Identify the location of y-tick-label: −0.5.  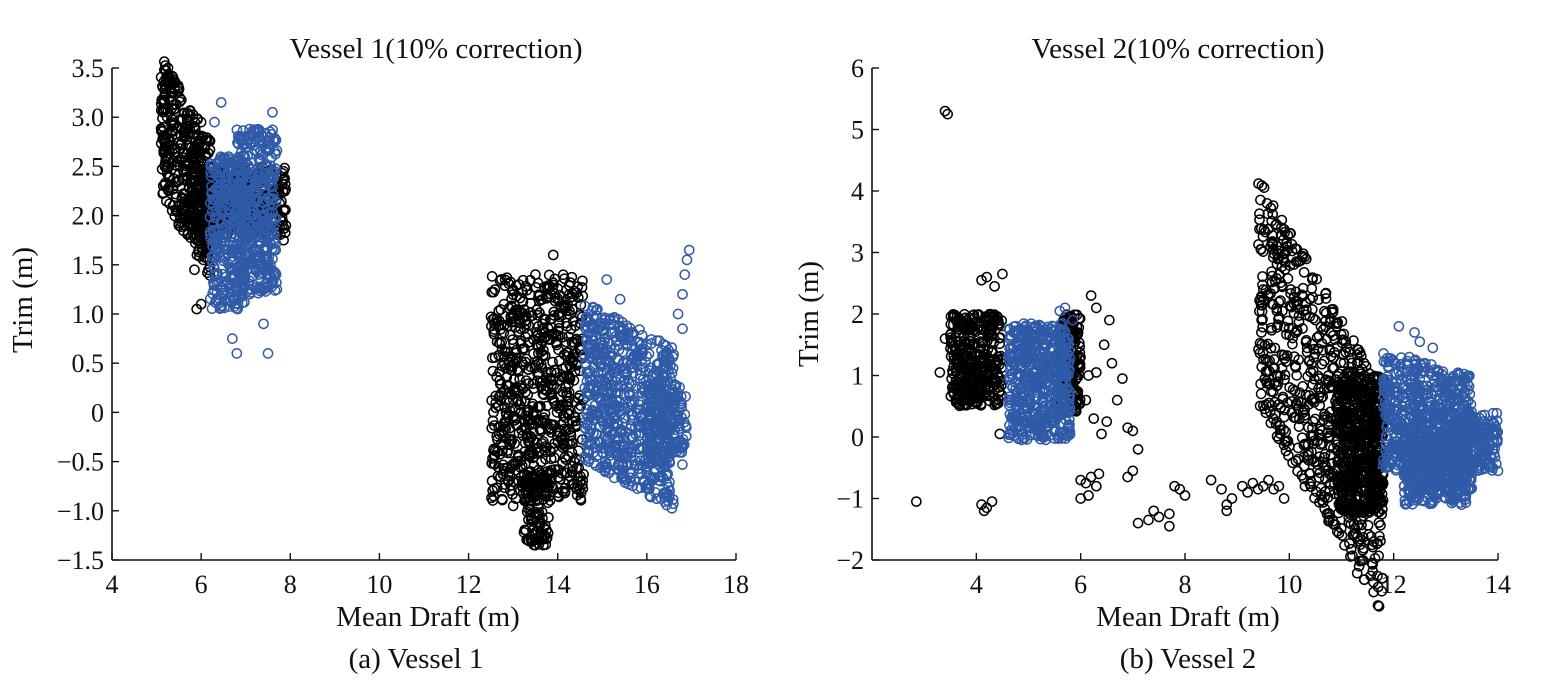
(80, 462).